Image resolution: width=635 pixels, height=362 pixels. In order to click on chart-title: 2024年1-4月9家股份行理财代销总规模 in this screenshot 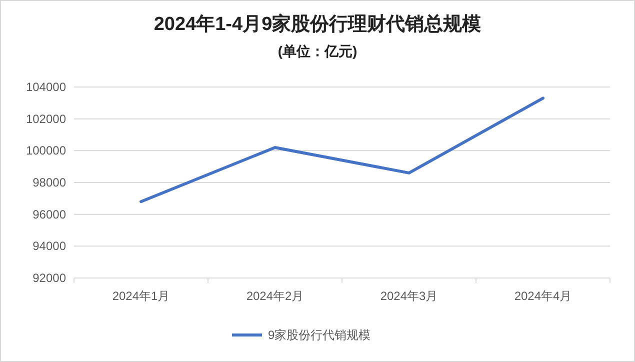, I will do `click(318, 24)`.